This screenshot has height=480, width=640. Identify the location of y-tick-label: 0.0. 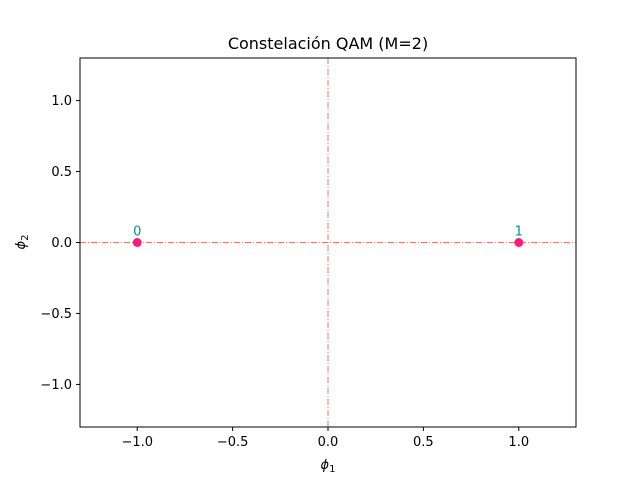
(61, 243).